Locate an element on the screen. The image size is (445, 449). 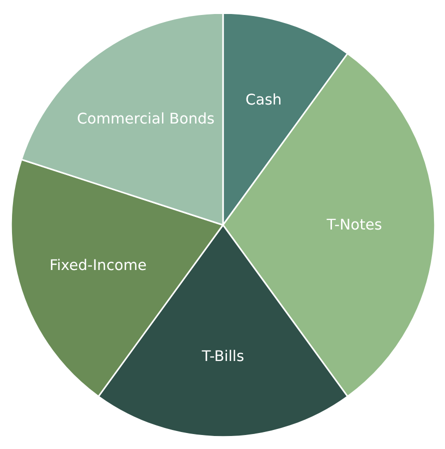
slice-label: T-Bills is located at coordinates (222, 356).